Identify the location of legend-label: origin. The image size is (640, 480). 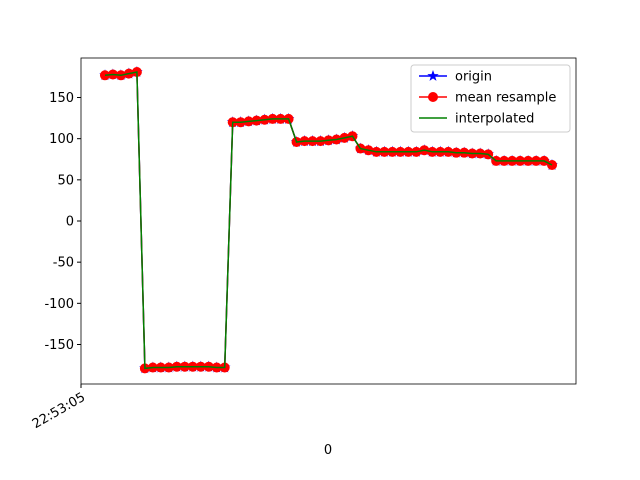
(473, 77).